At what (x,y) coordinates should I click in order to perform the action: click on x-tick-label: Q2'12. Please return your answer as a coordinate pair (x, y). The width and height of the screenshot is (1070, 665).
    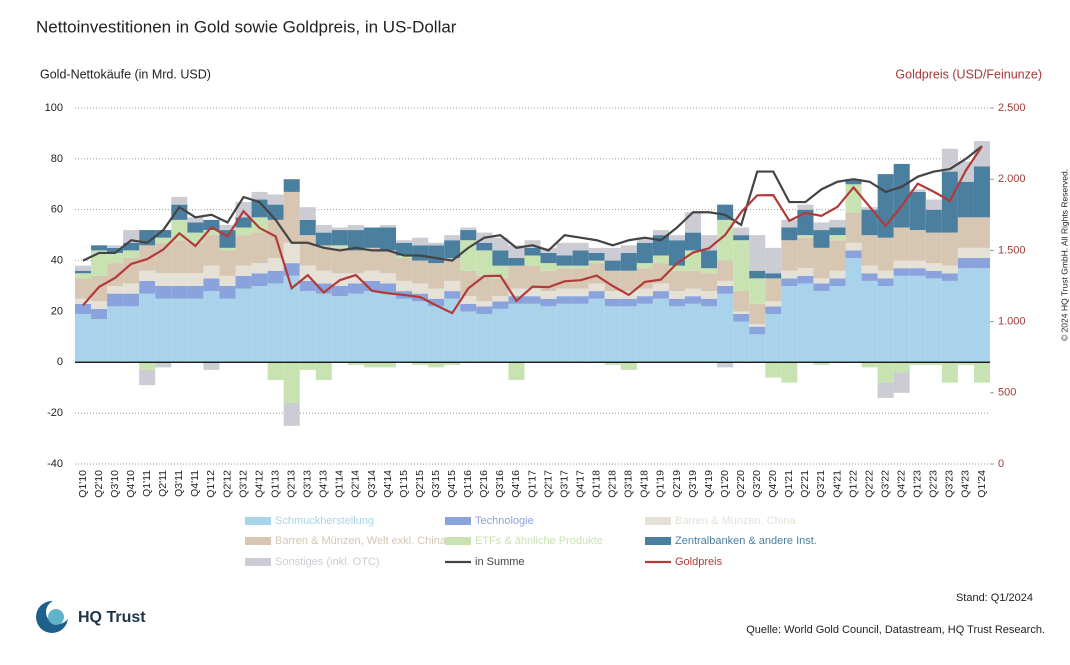
    Looking at the image, I should click on (227, 484).